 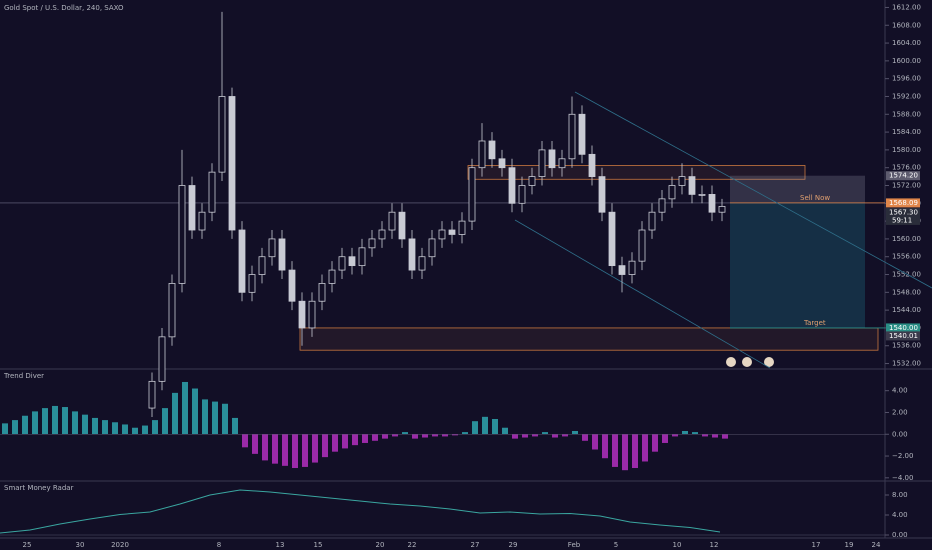 What do you see at coordinates (906, 25) in the screenshot?
I see `y-tick-label: 1608.00` at bounding box center [906, 25].